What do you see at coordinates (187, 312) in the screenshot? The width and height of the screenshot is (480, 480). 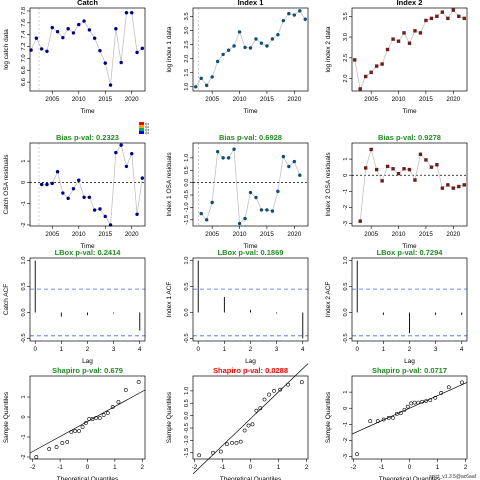 I see `y-tick-label: 0.0` at bounding box center [187, 312].